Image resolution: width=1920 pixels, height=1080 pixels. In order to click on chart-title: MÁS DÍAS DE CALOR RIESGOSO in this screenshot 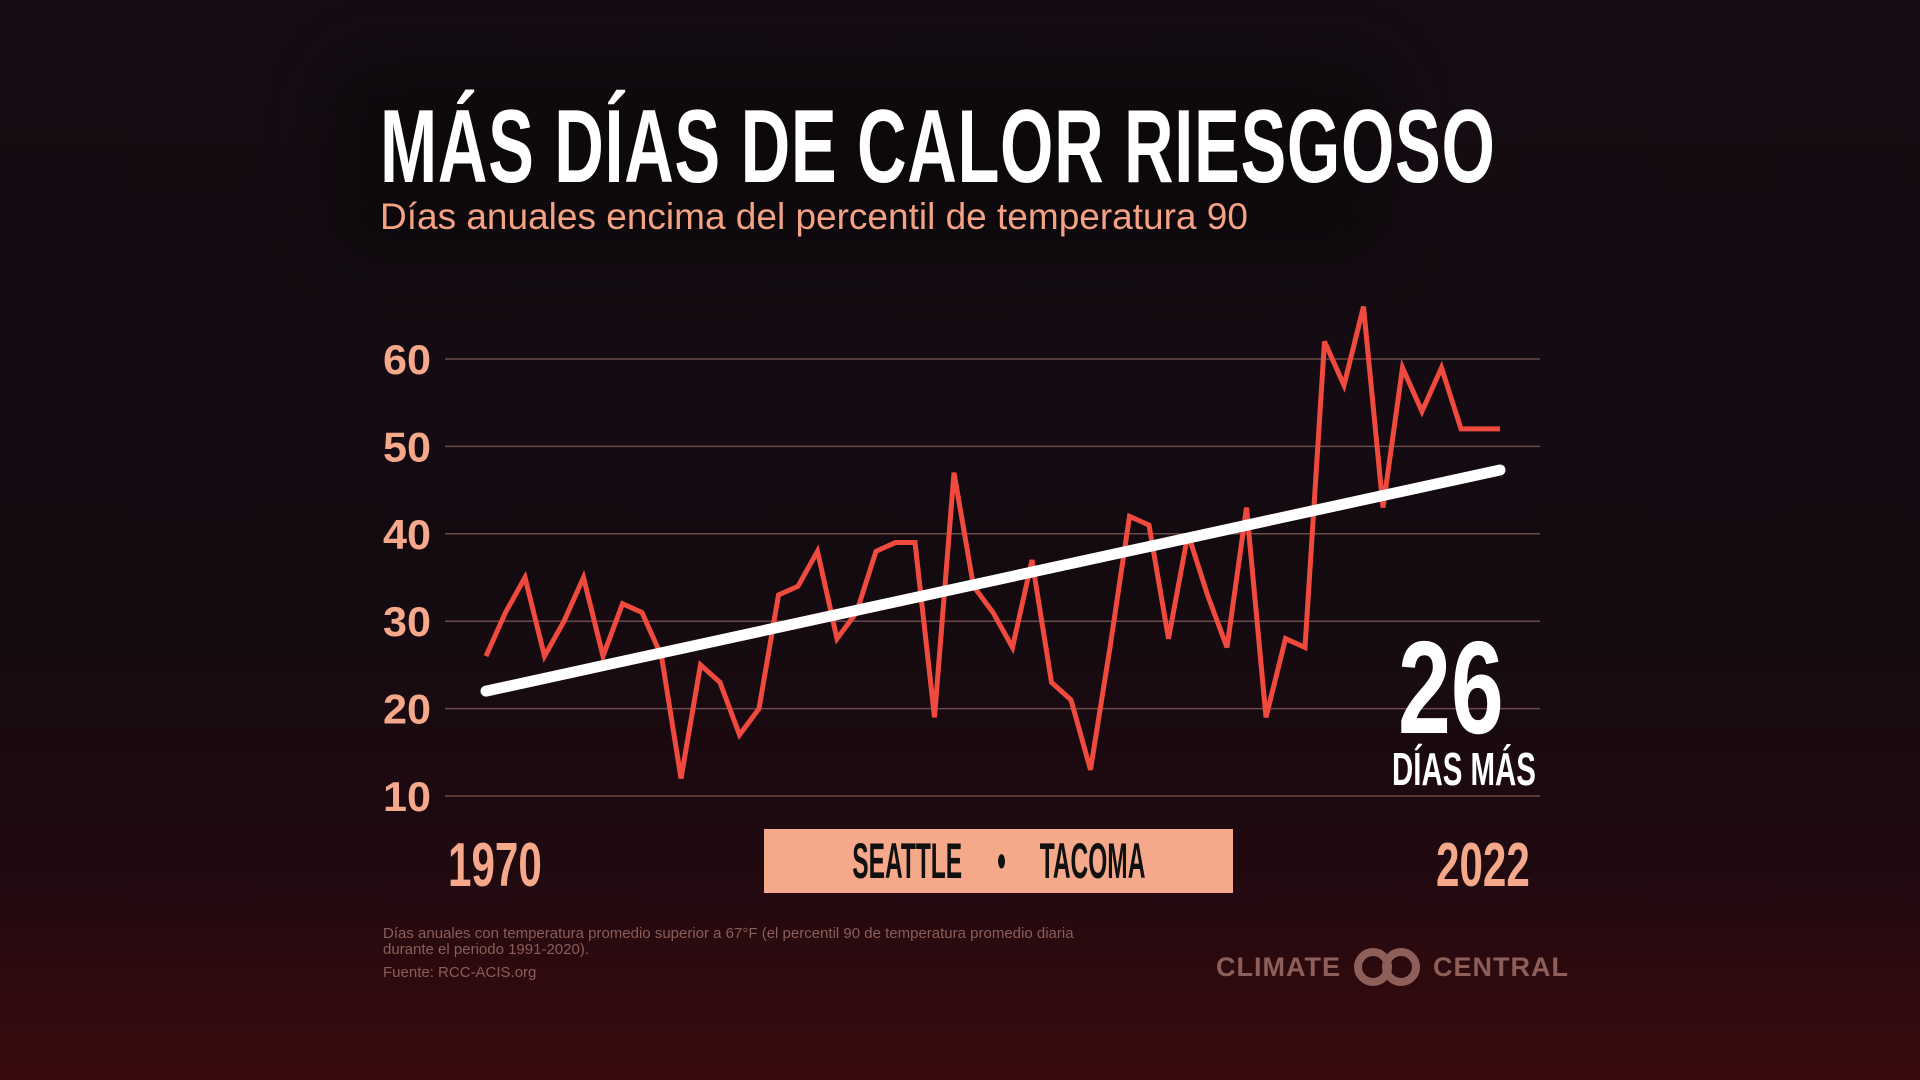, I will do `click(938, 147)`.